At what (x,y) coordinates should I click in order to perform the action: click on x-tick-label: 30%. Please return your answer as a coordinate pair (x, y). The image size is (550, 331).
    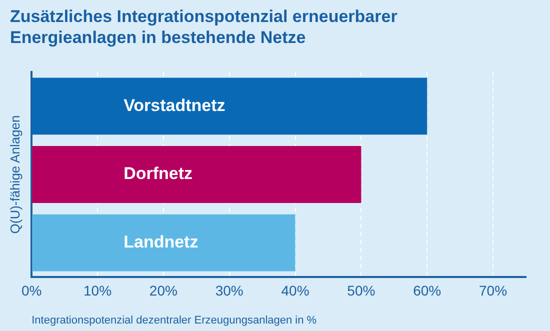
    Looking at the image, I should click on (229, 290).